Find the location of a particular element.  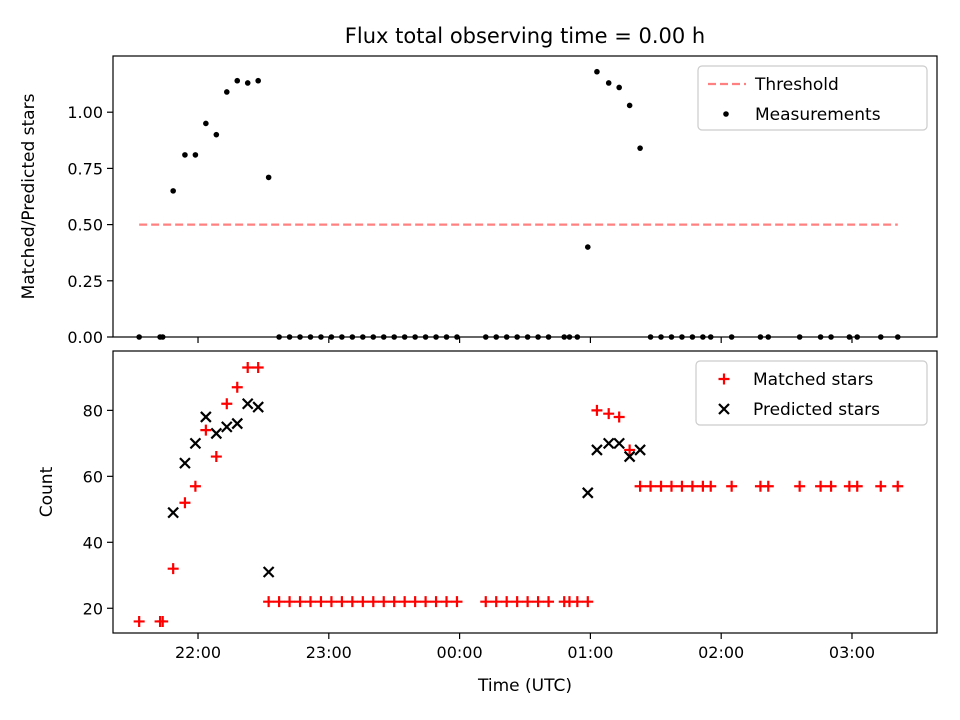

flux-ratio-legend: Threshold Measurements is located at coordinates (812, 98).